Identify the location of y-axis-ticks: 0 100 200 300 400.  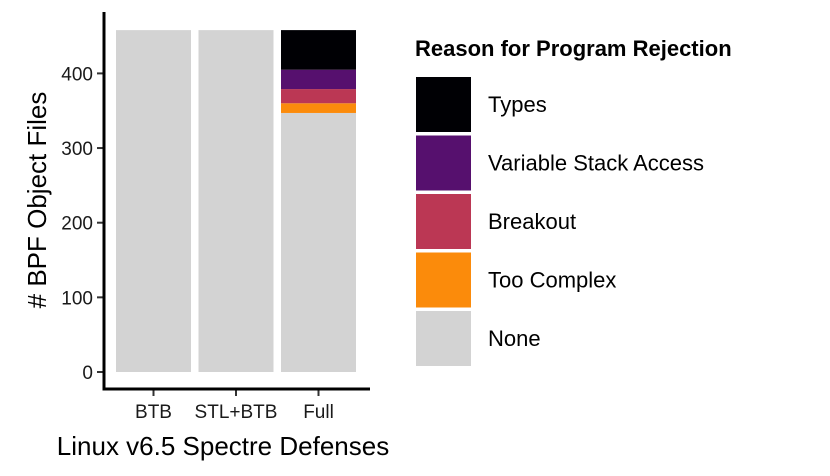
(82, 224).